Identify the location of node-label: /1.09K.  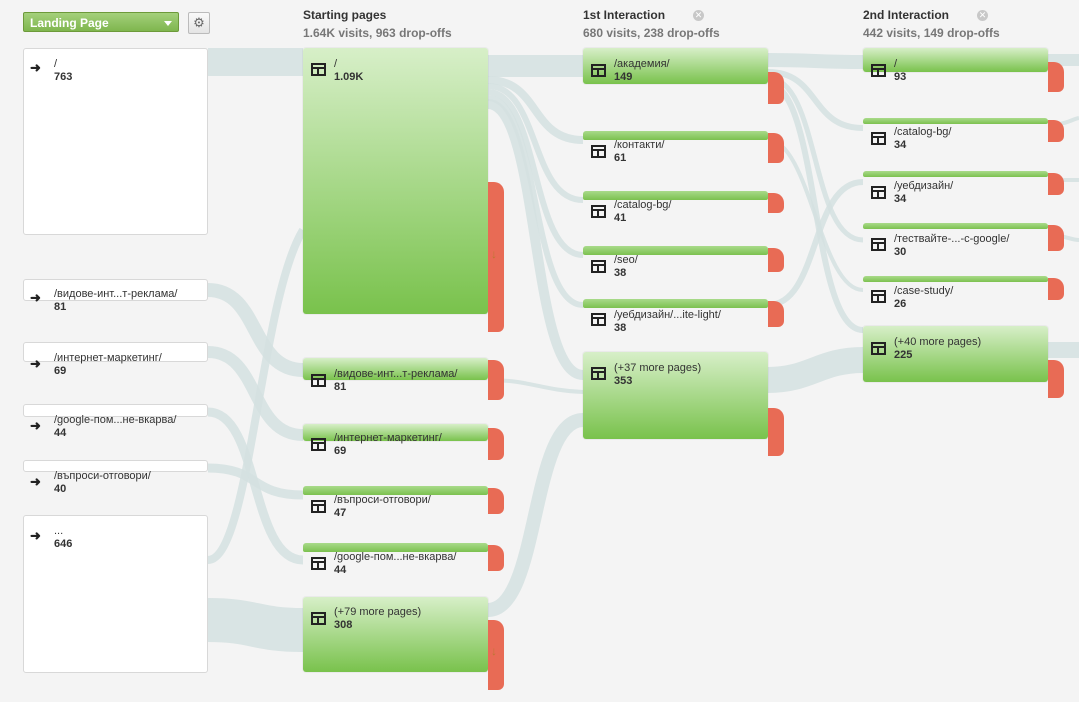
(349, 70).